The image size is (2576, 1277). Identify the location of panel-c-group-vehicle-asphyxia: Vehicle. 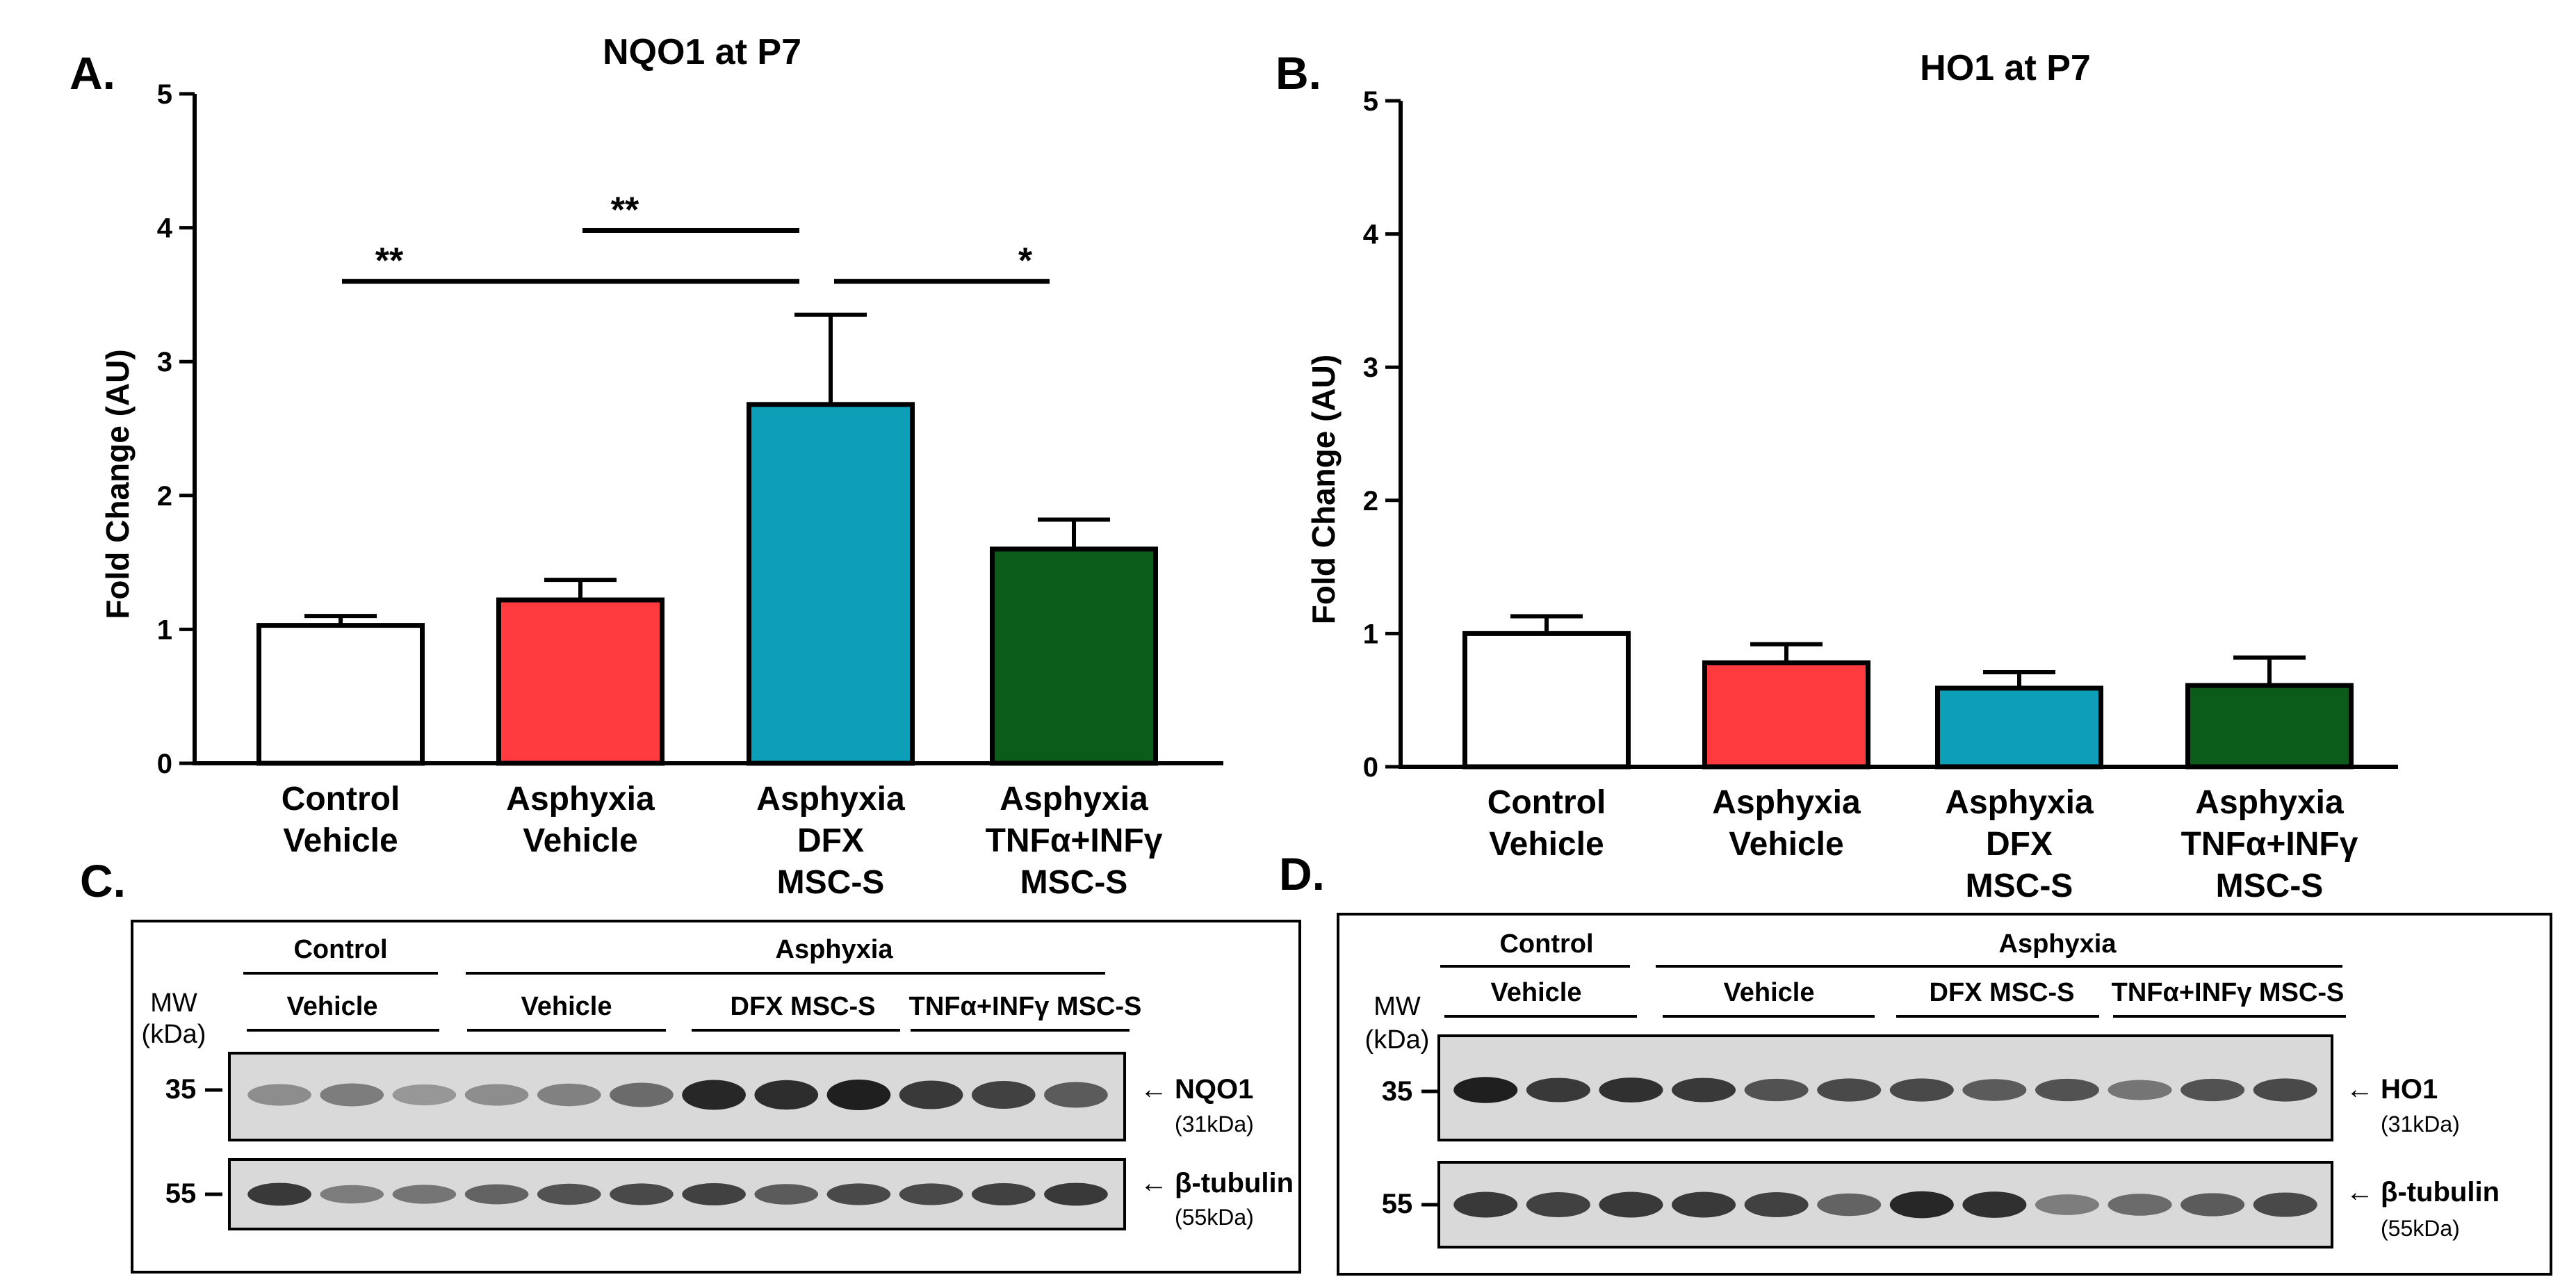
(566, 1007).